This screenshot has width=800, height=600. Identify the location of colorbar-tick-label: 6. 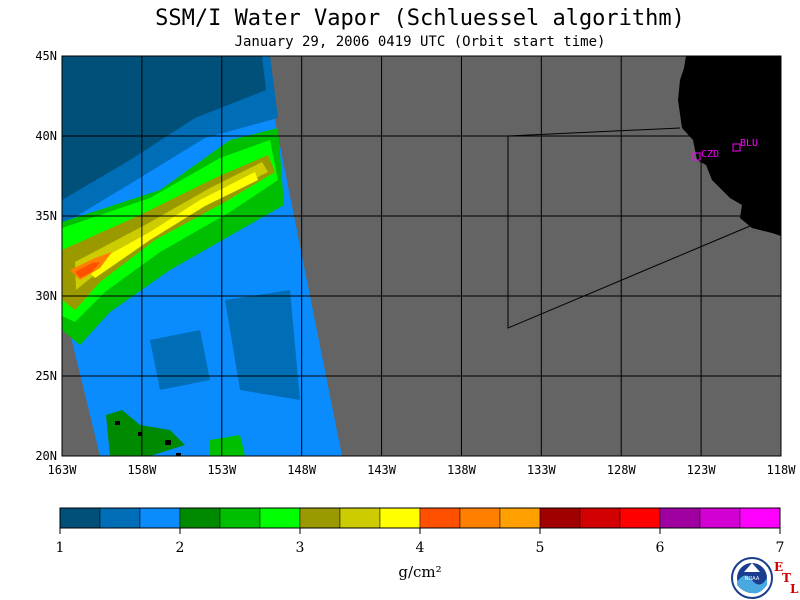
(660, 548).